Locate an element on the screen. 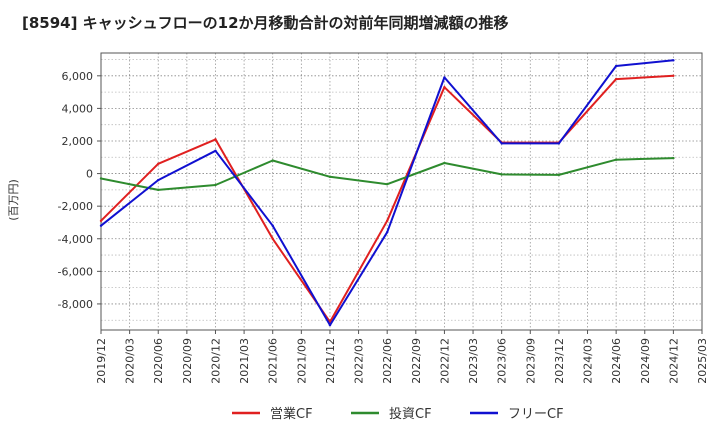 Image resolution: width=720 pixels, height=440 pixels. y-tick-label: 4,000 is located at coordinates (78, 108).